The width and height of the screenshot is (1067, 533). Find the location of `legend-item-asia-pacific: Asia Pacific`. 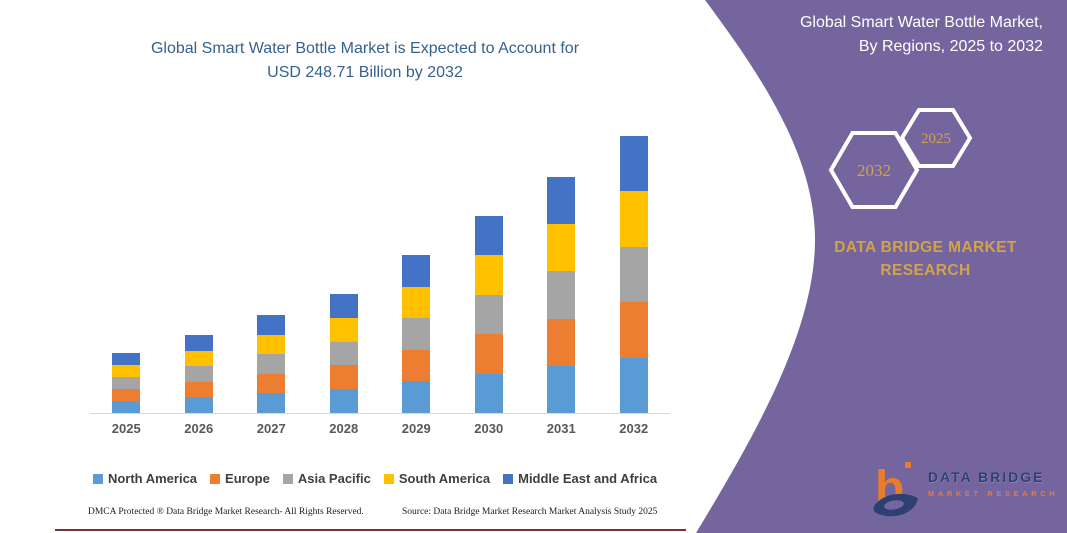

legend-item-asia-pacific: Asia Pacific is located at coordinates (326, 478).